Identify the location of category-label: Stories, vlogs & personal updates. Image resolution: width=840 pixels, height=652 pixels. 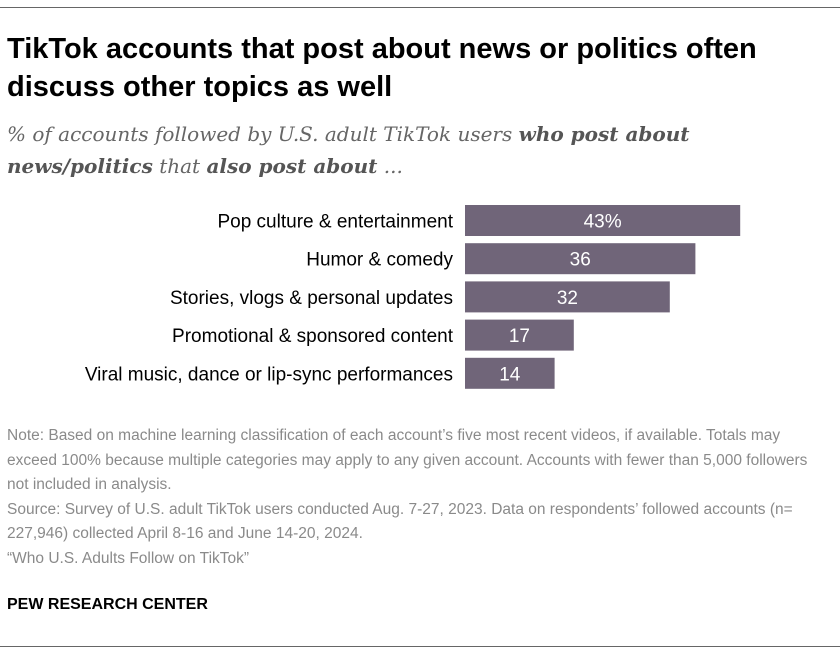
(311, 298).